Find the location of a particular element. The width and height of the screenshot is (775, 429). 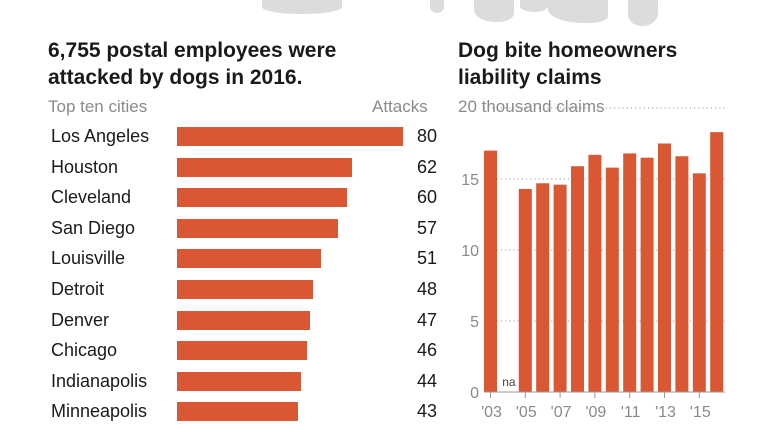

chart-title: Dog bite homeowners liability claims is located at coordinates (568, 64).